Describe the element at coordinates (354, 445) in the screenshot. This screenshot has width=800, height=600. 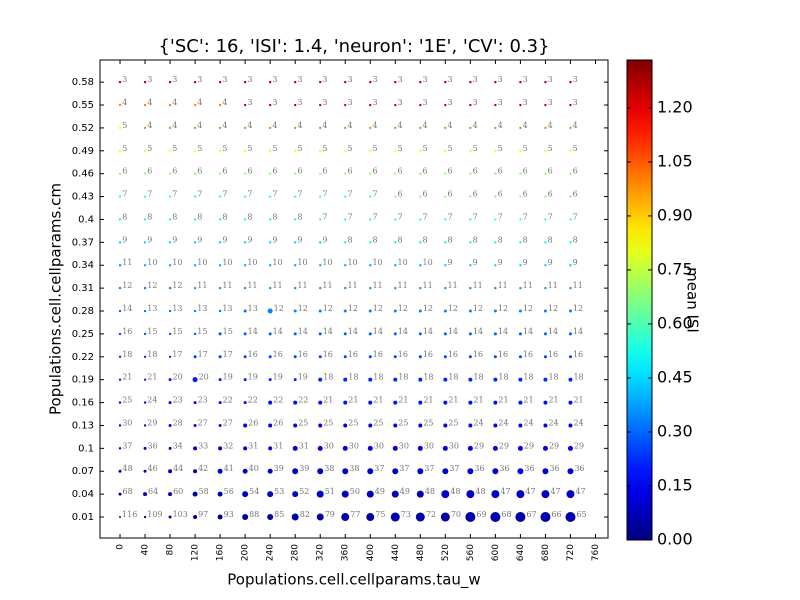
I see `point-label: 30` at that location.